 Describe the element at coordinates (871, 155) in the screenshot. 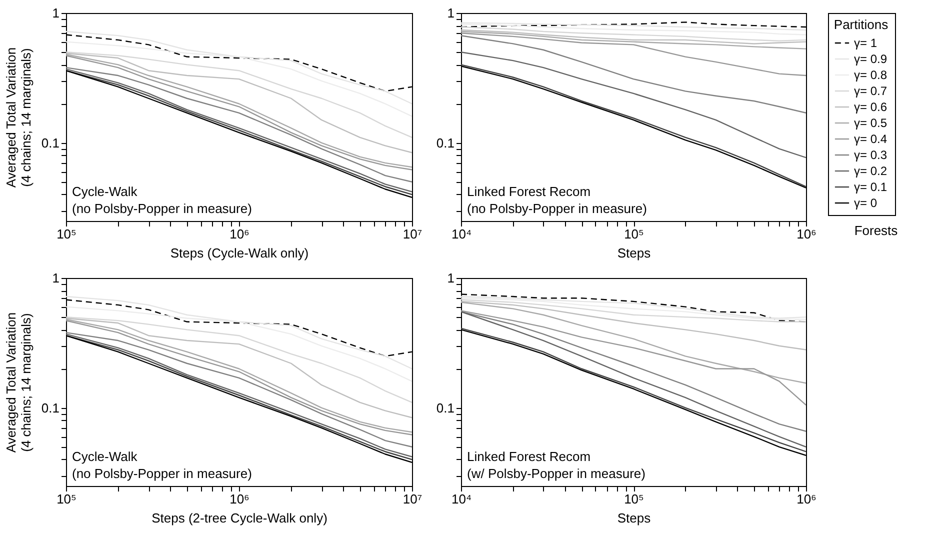

I see `legend-label: γ= 0.3` at that location.